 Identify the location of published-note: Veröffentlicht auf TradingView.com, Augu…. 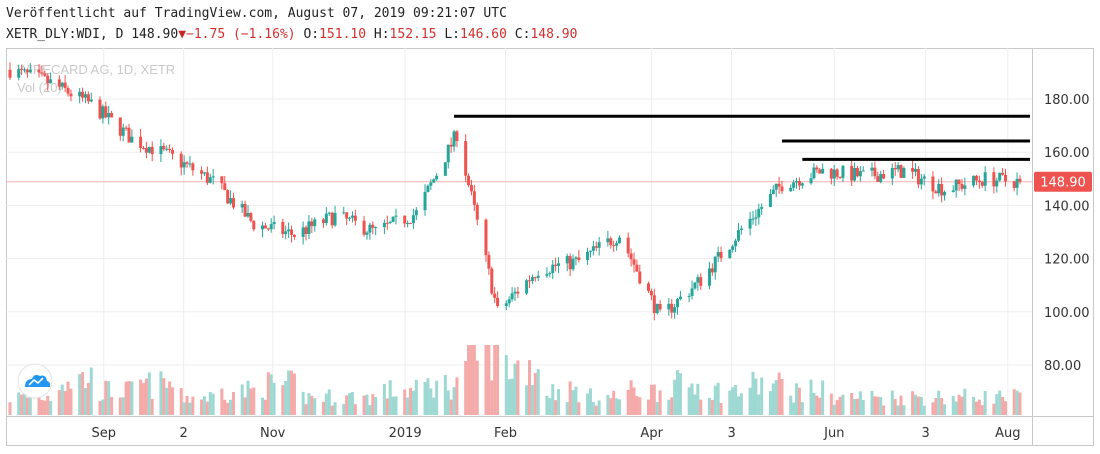
(256, 13).